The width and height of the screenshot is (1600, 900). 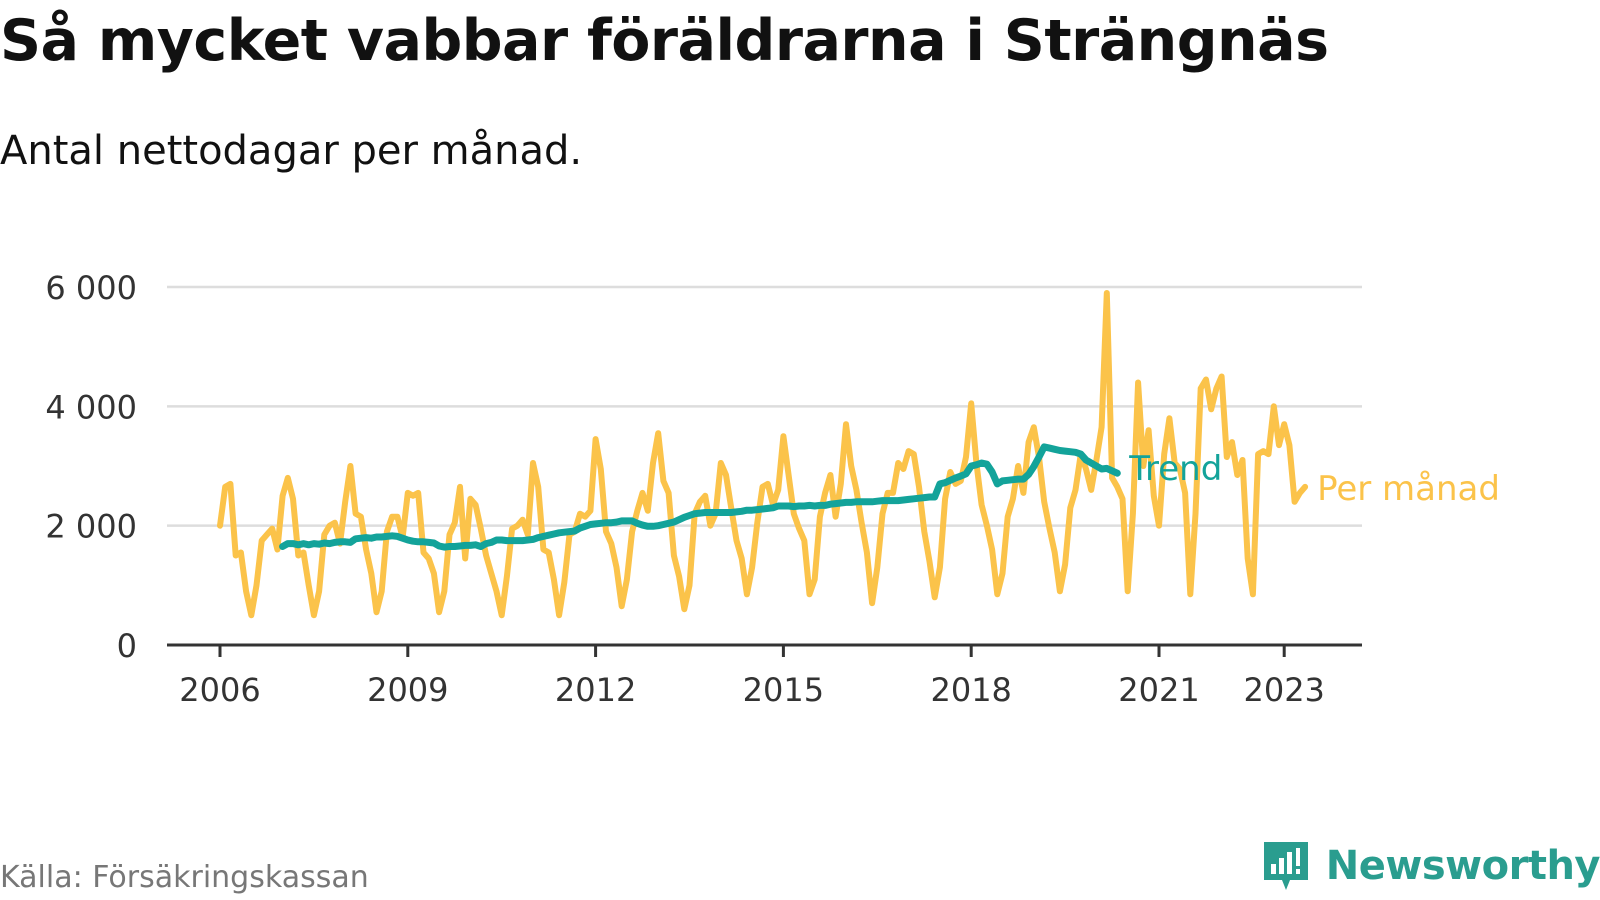 I want to click on x-axis: 2006 2009 2012 2015 2018 2021 2023, so click(x=764, y=676).